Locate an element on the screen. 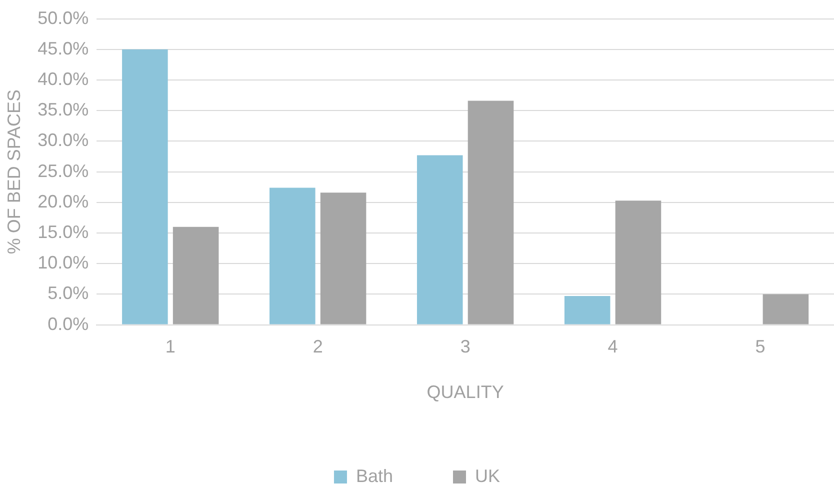  y-tick-label: 50.0% is located at coordinates (63, 18).